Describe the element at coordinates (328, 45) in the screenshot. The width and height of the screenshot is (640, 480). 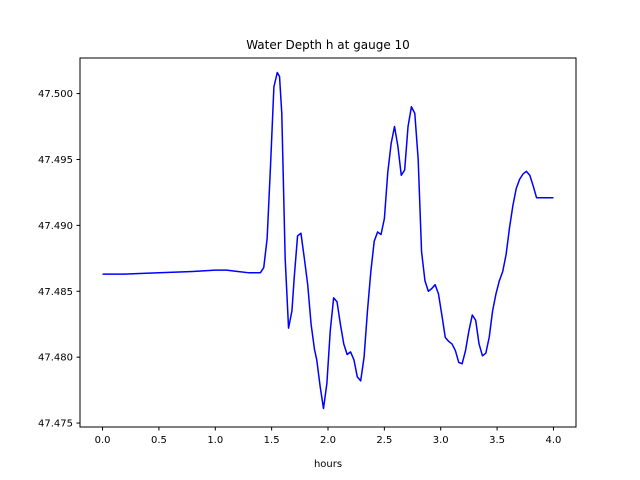
I see `chart-title: Water Depth h at gauge 10` at that location.